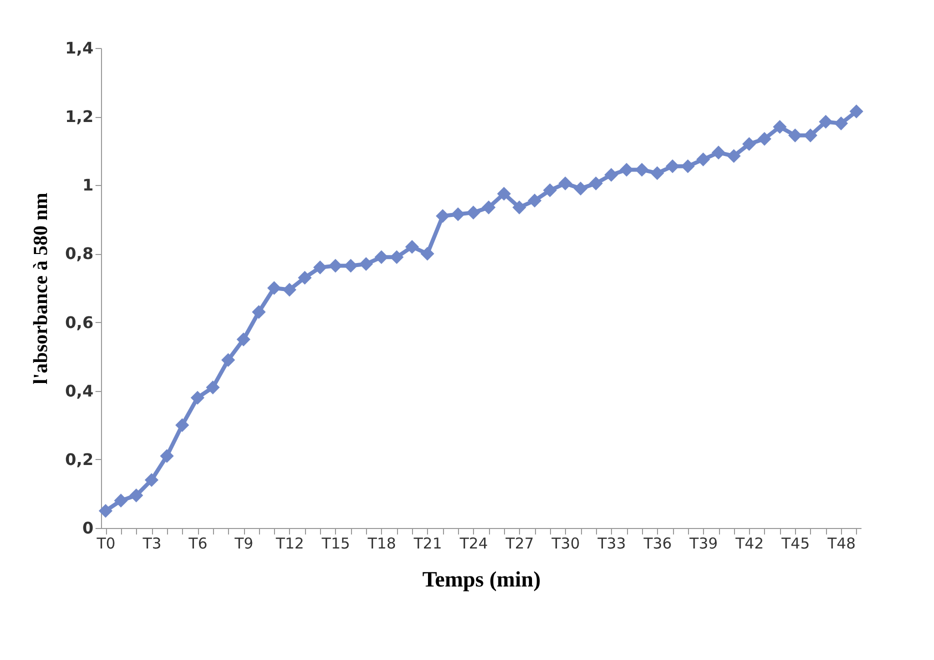 This screenshot has height=660, width=934. What do you see at coordinates (198, 543) in the screenshot?
I see `x-tick-label: T6` at bounding box center [198, 543].